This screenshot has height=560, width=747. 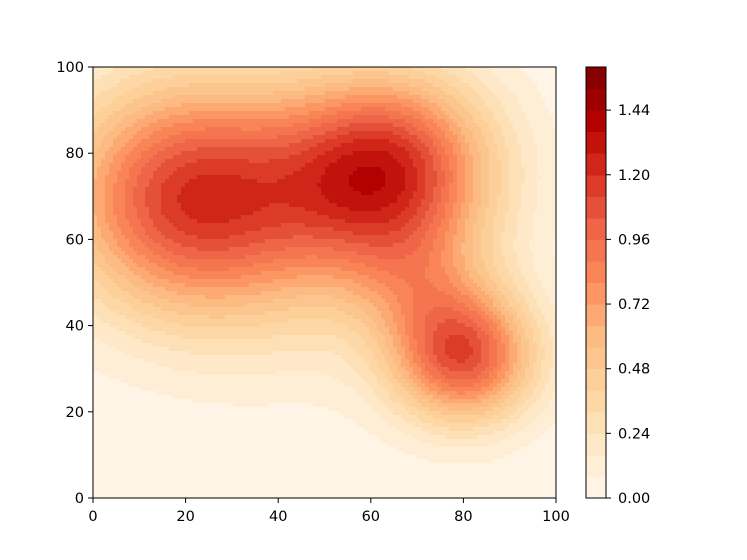 I want to click on y-tick-label: 0, so click(x=79, y=499).